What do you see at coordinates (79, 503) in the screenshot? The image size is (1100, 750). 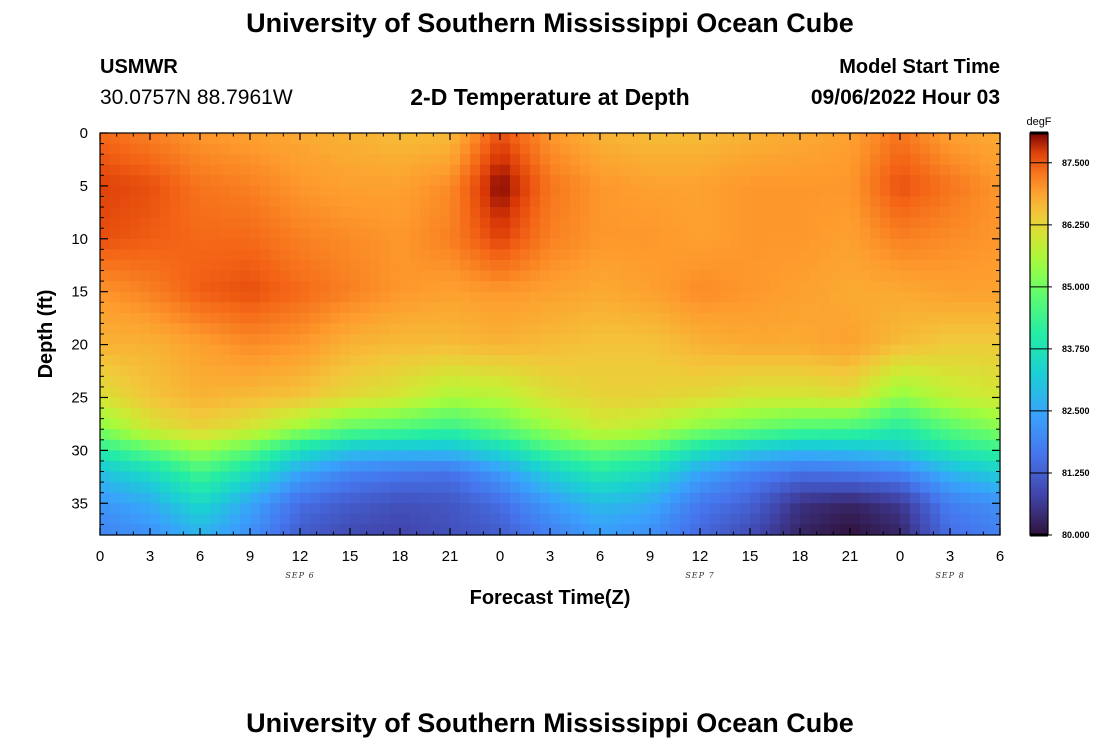 I see `y-tick-label: 35` at bounding box center [79, 503].